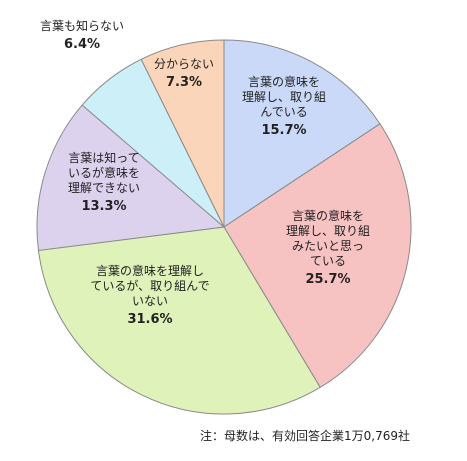  I want to click on slice-label-1-line-3: んでいる, so click(283, 112).